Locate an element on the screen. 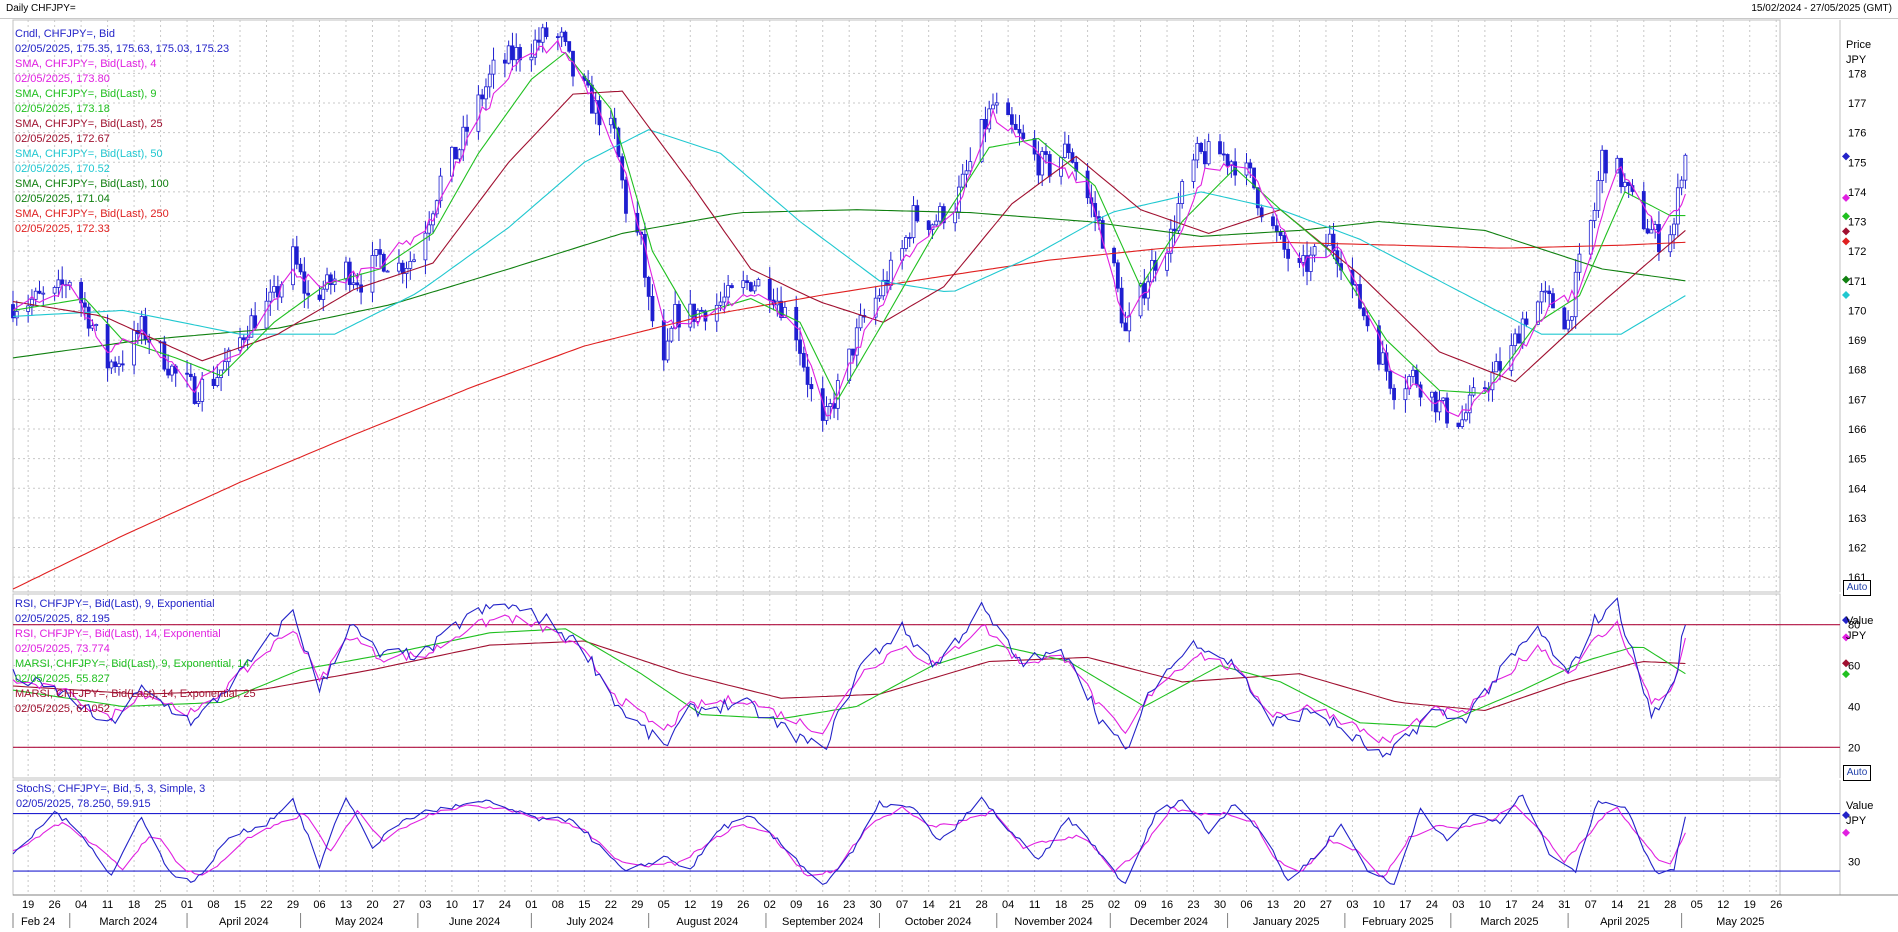 The height and width of the screenshot is (932, 1898). price-tick-label: 167 is located at coordinates (1857, 400).